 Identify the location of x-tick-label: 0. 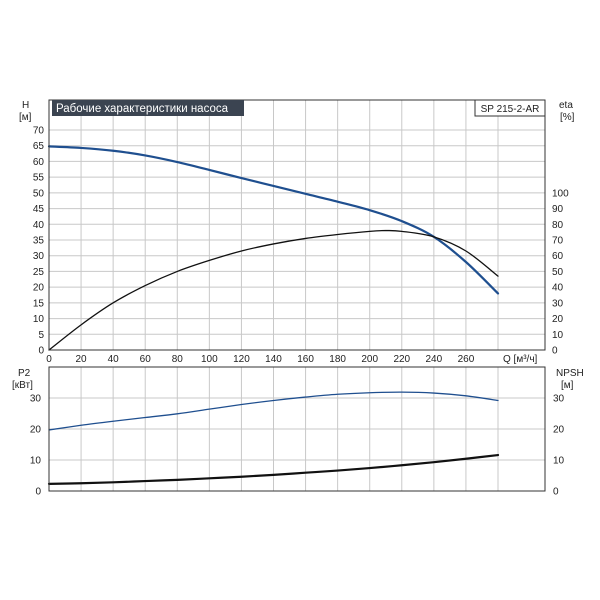
(49, 359).